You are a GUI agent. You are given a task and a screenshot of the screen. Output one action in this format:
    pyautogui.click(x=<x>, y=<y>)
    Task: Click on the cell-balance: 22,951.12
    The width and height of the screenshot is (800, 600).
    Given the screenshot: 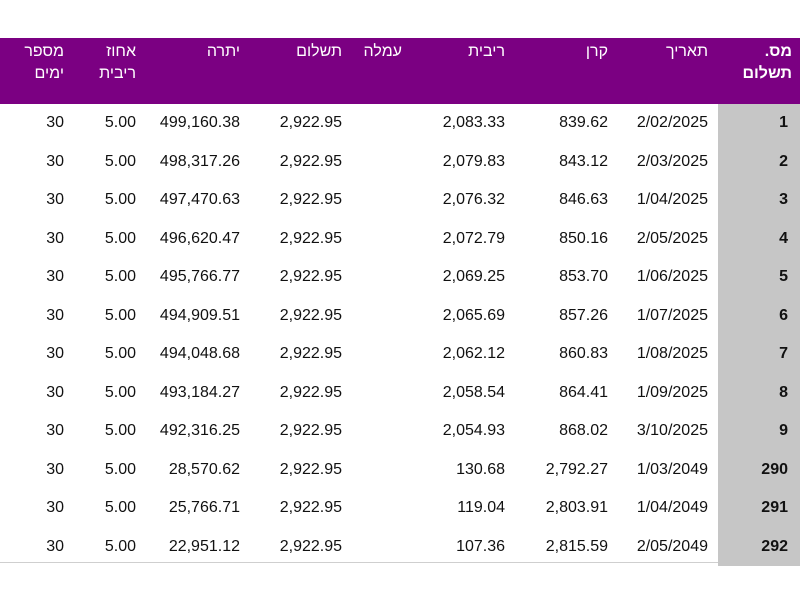 What is the action you would take?
    pyautogui.click(x=204, y=546)
    